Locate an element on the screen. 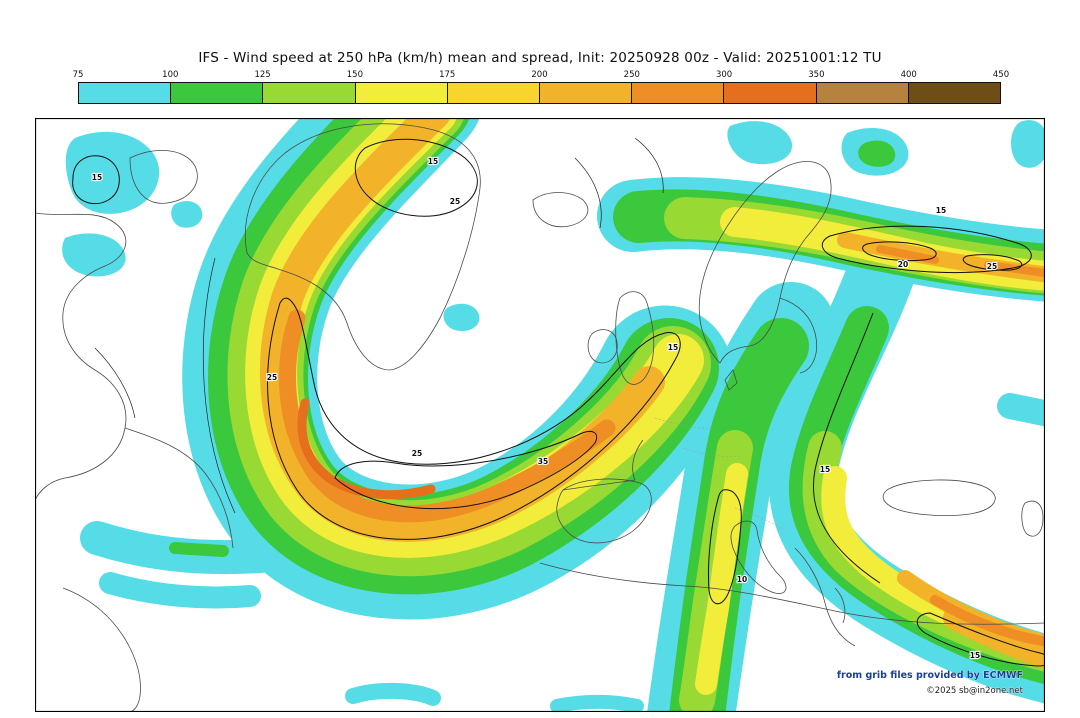  contour-topright-inner1 is located at coordinates (899, 251).